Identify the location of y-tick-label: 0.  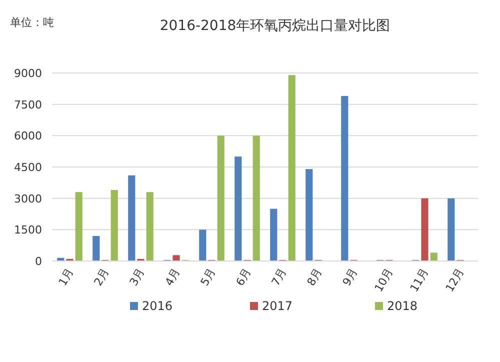
(38, 261).